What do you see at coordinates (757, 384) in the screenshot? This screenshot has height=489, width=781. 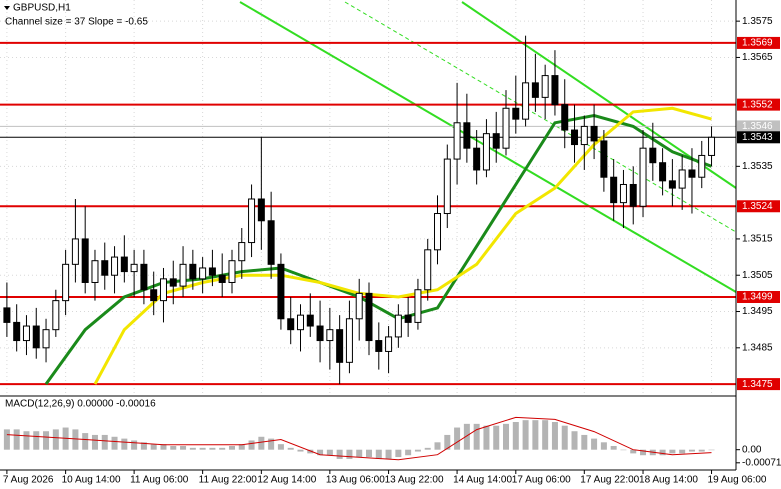 I see `level-label: 1.3475` at bounding box center [757, 384].